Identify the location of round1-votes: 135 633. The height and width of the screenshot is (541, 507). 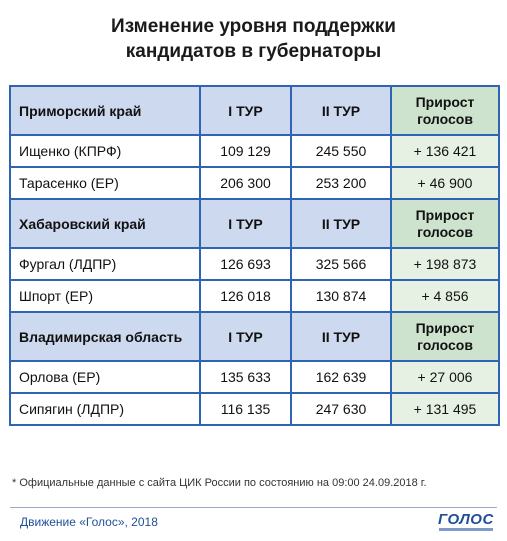
(245, 377).